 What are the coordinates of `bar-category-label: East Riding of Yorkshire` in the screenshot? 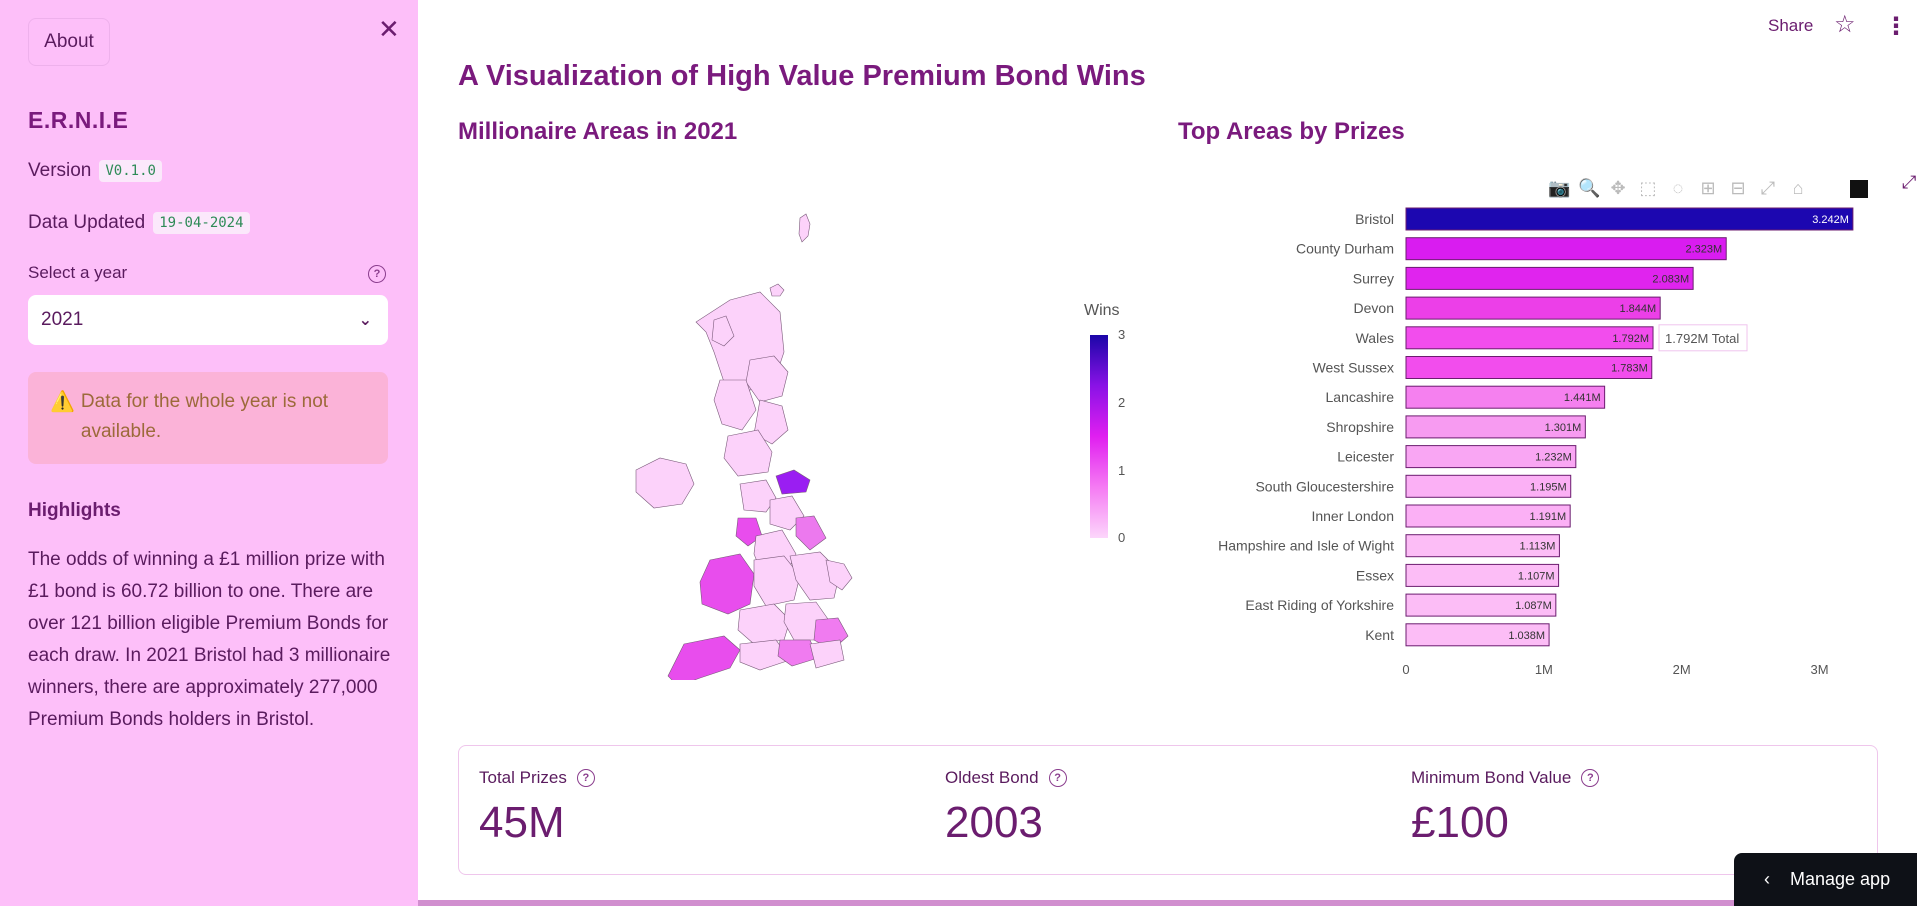 It's located at (1319, 605).